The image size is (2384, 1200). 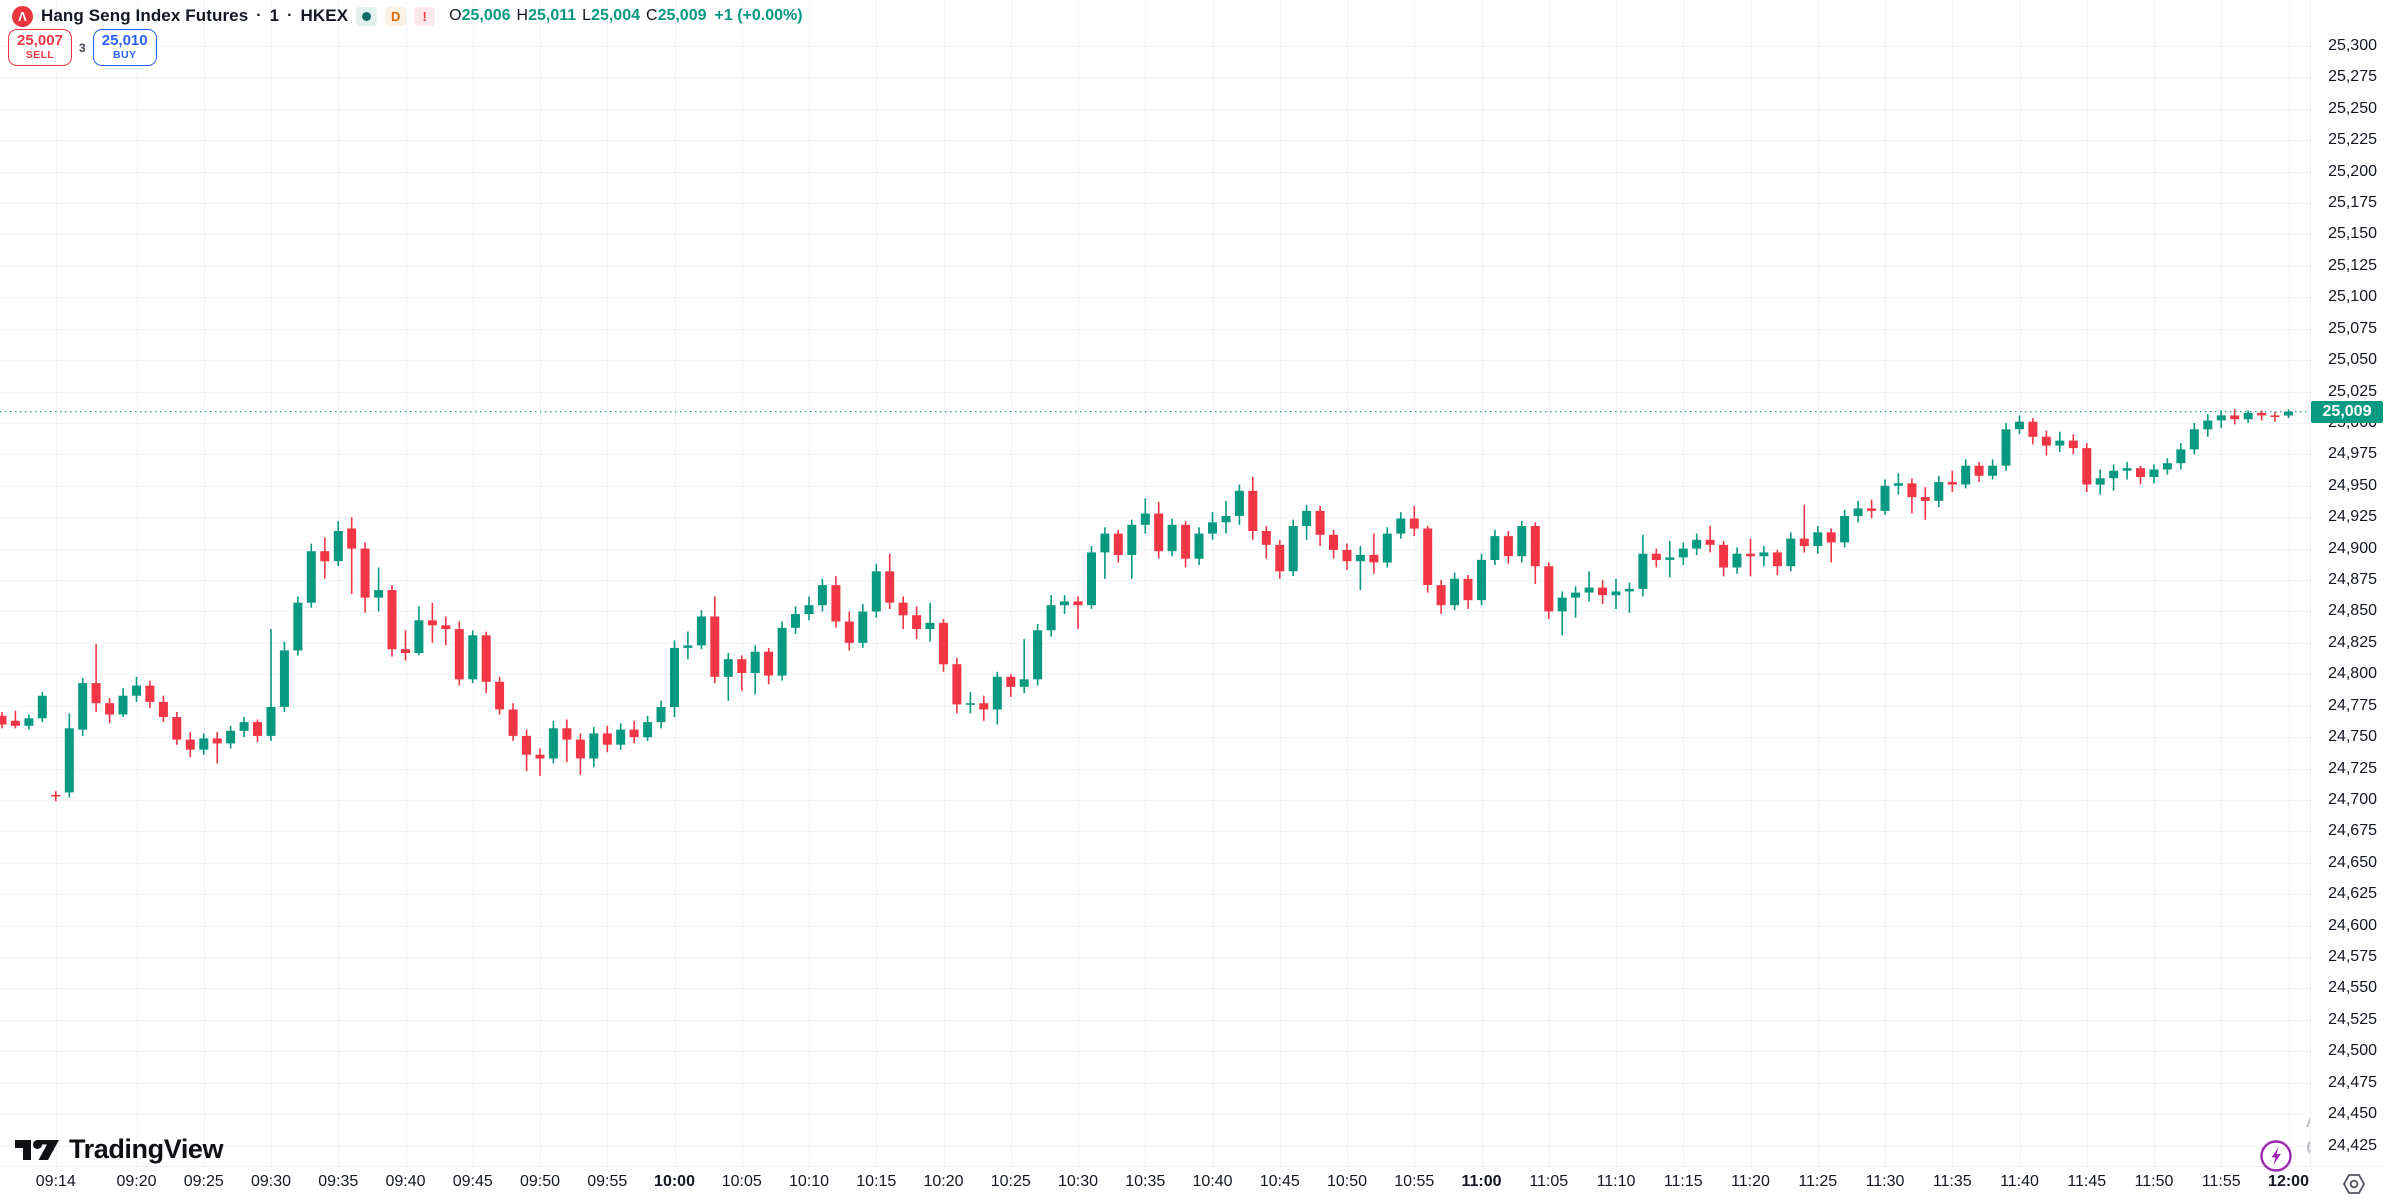 I want to click on candle-10:35, so click(x=1145, y=516).